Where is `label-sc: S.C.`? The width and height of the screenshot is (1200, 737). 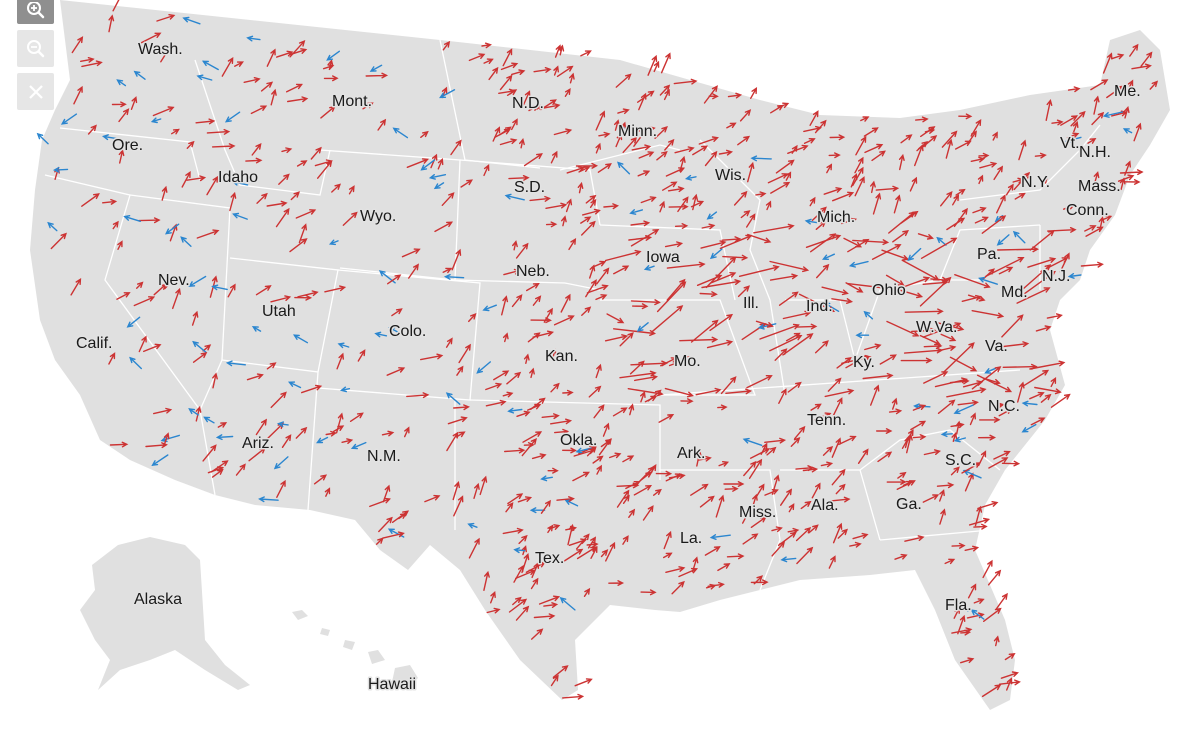
label-sc: S.C. is located at coordinates (960, 460).